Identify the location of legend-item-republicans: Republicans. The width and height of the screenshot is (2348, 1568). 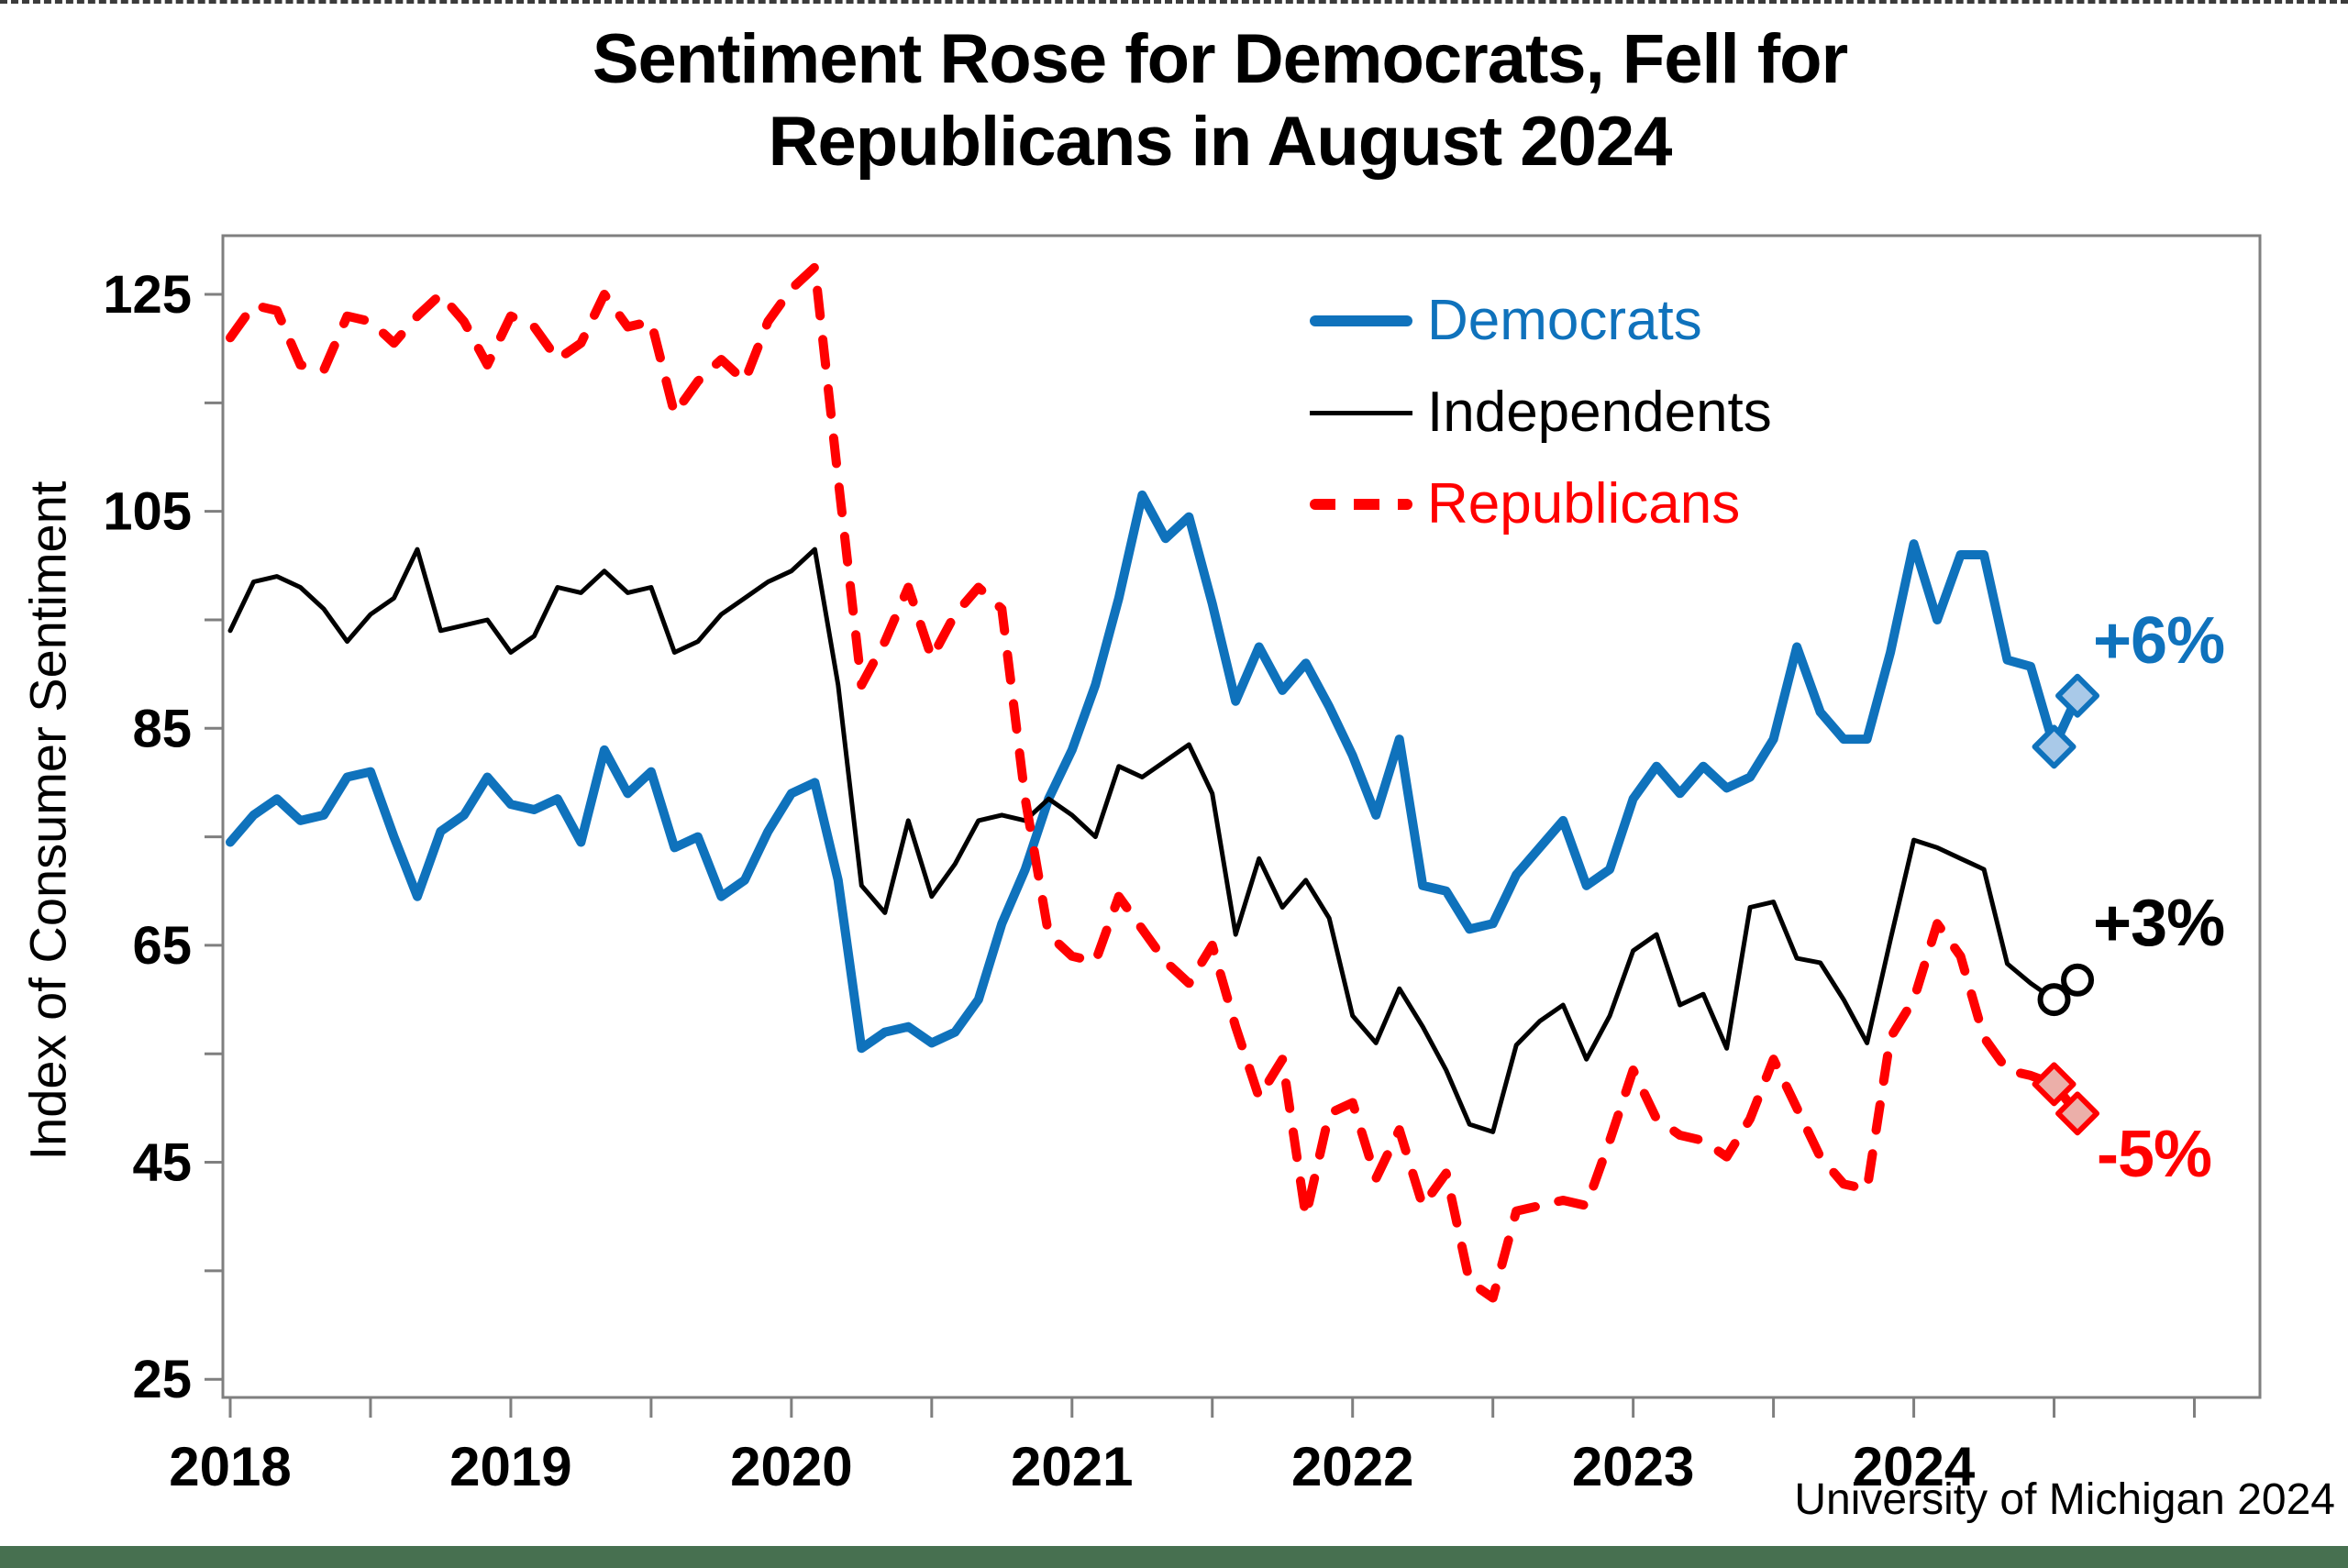
(1541, 504).